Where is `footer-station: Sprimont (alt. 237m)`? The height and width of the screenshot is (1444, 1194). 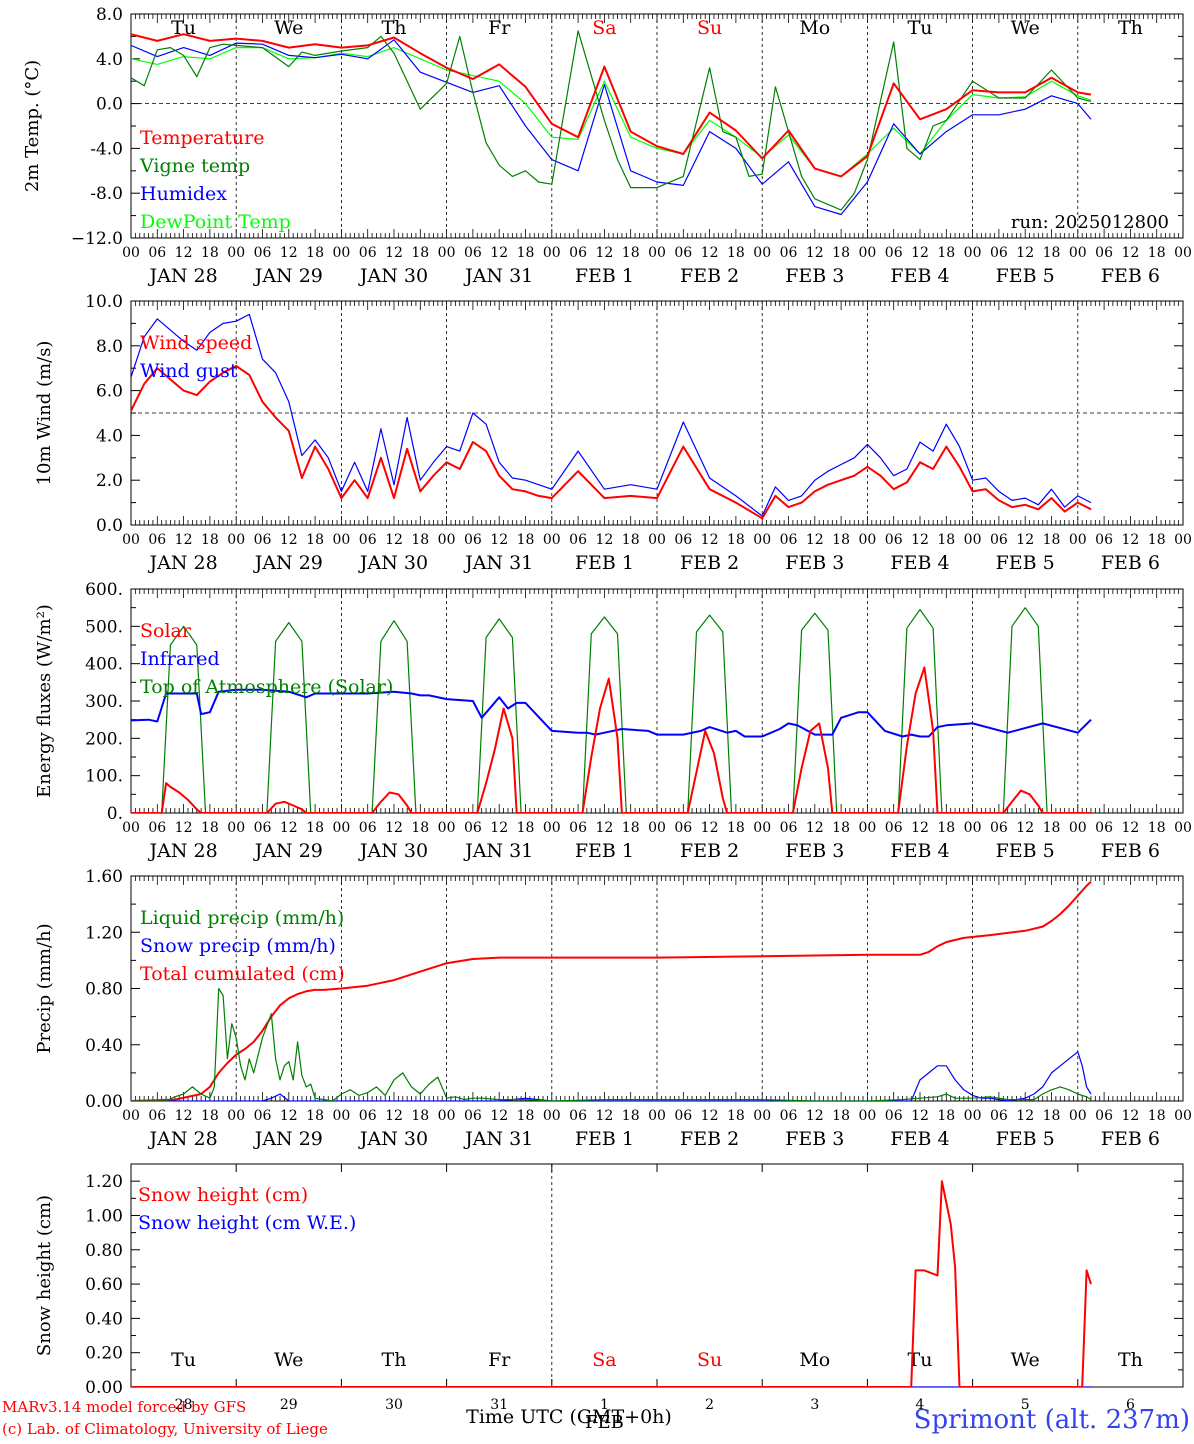 footer-station: Sprimont (alt. 237m) is located at coordinates (1052, 1420).